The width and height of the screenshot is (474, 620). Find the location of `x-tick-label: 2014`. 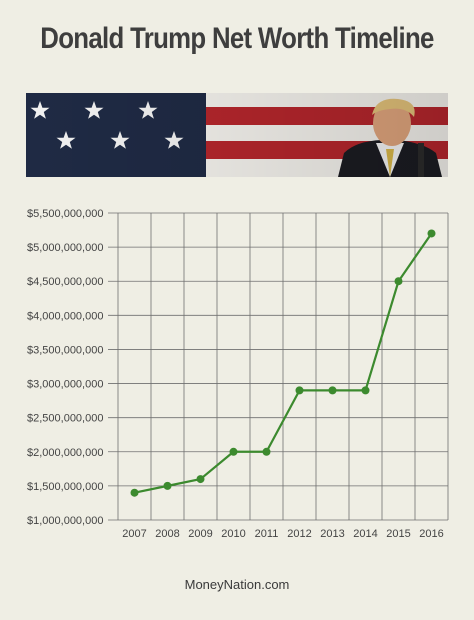

x-tick-label: 2014 is located at coordinates (365, 534).